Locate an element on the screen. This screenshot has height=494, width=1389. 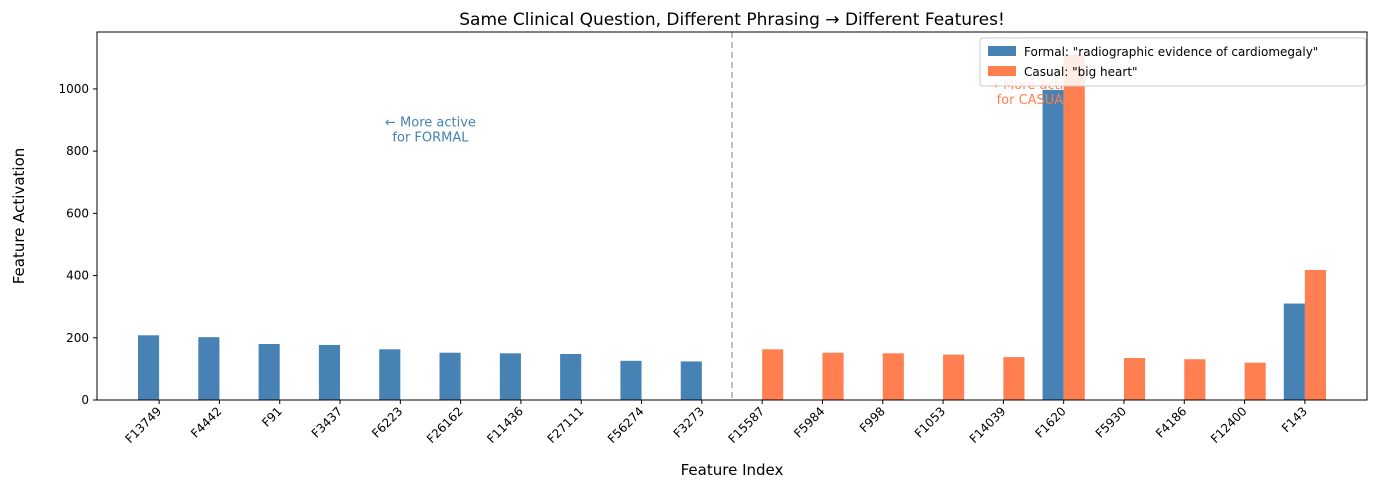
legend-box is located at coordinates (1173, 62).